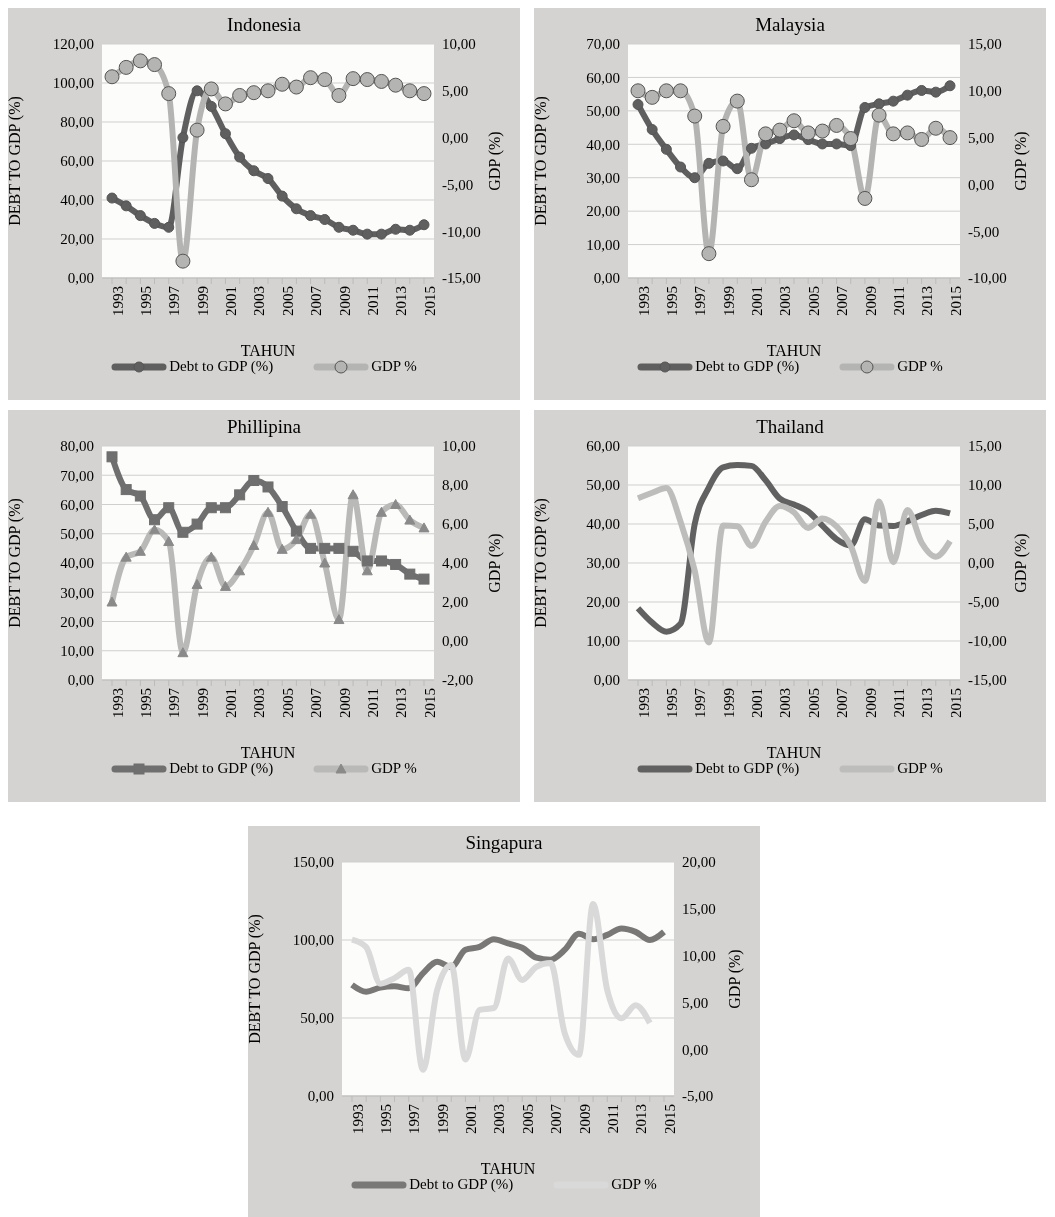  I want to click on y2-tick-label: 0,00, so click(695, 1049).